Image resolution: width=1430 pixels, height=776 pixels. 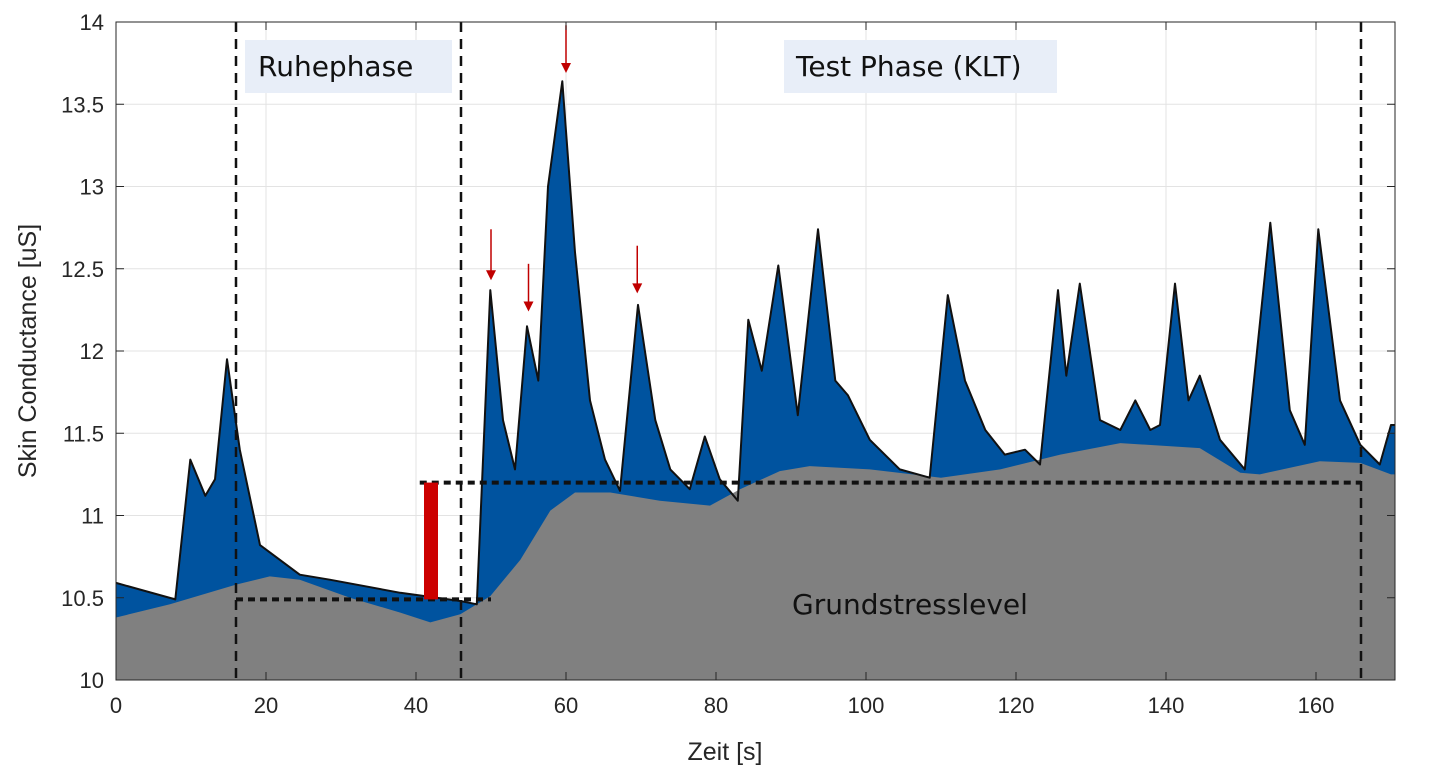 What do you see at coordinates (1166, 705) in the screenshot?
I see `x-tick-label: 140` at bounding box center [1166, 705].